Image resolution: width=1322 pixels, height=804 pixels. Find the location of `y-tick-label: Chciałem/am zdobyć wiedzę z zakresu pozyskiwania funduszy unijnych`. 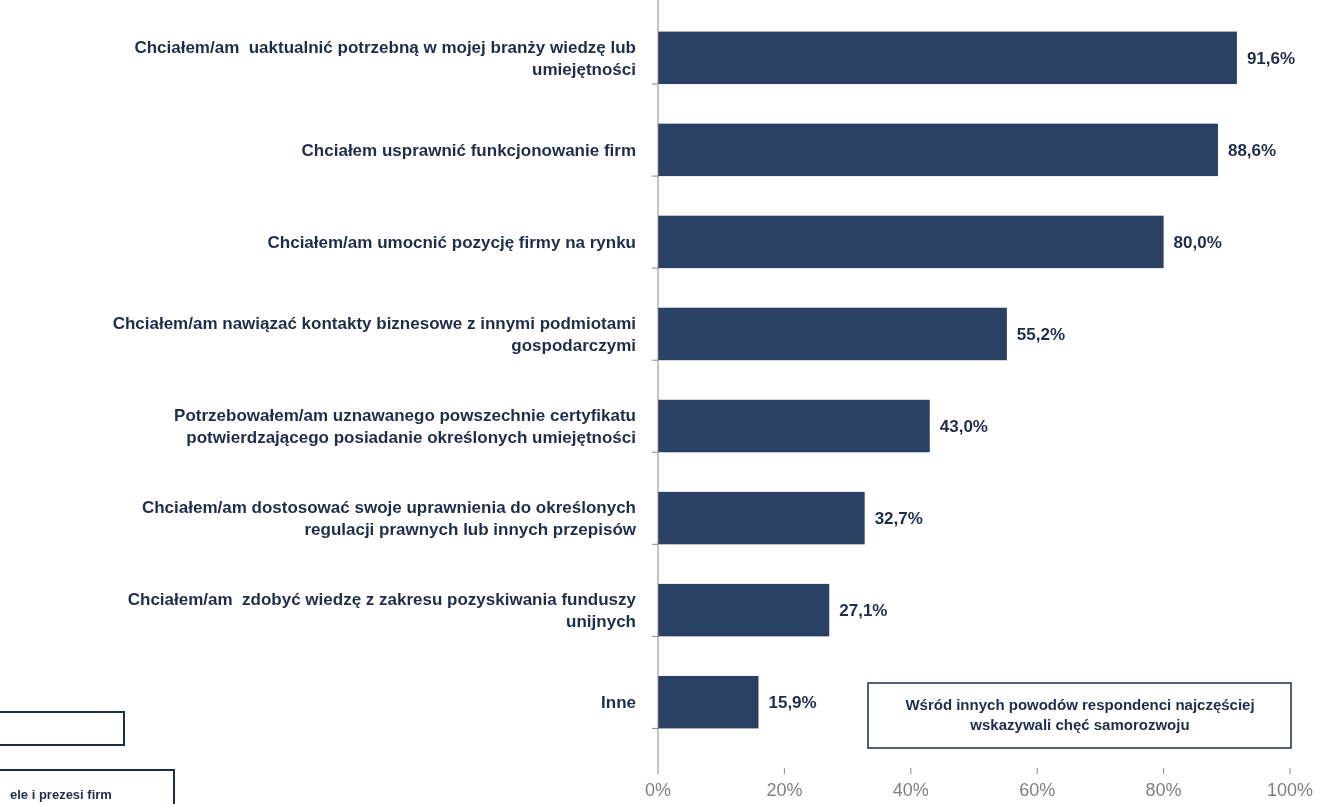

y-tick-label: Chciałem/am zdobyć wiedzę z zakresu pozyskiwania funduszy unijnych is located at coordinates (382, 611).